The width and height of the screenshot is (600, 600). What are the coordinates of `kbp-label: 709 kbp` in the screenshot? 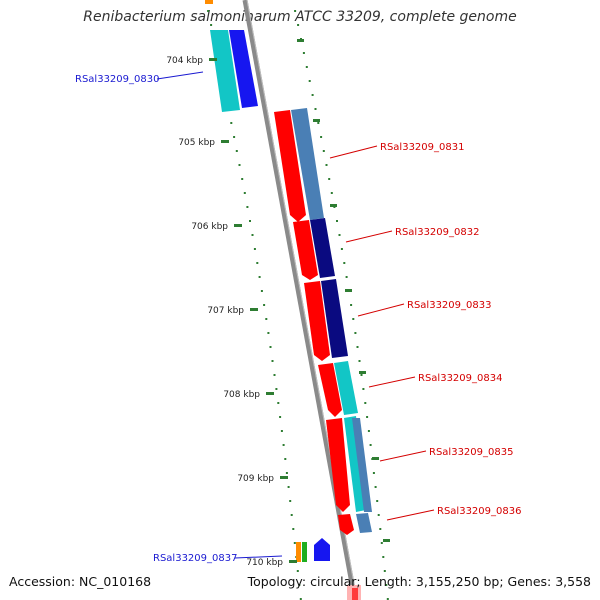 It's located at (255, 479).